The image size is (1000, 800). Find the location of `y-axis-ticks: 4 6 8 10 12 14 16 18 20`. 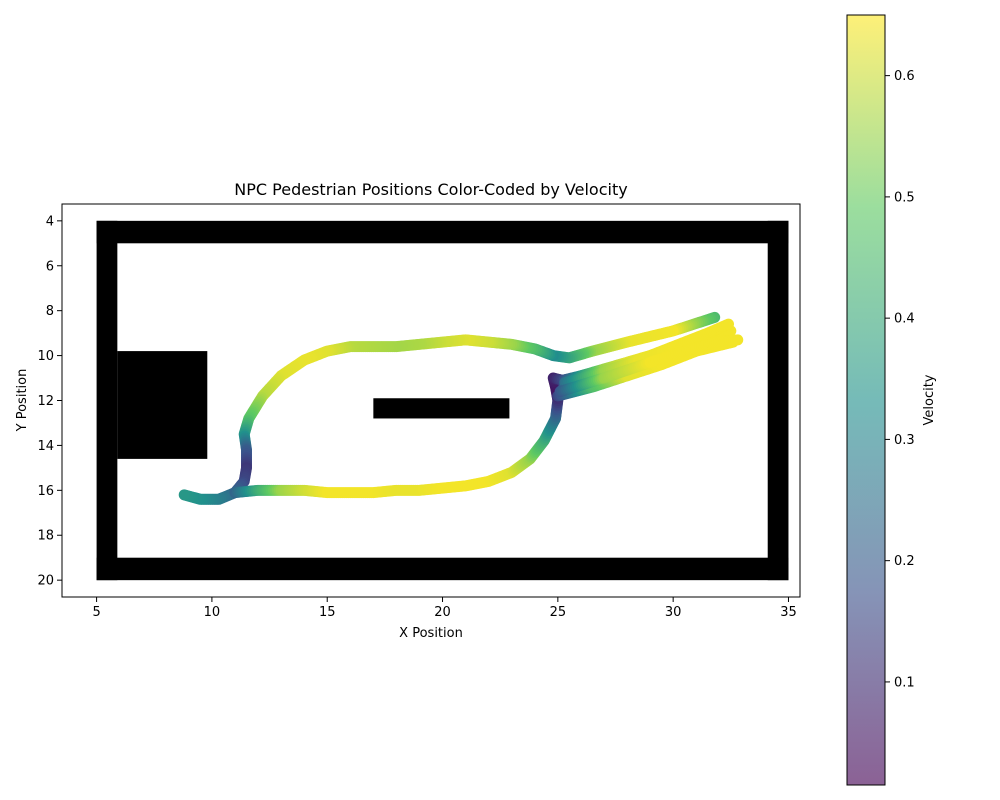

y-axis-ticks: 4 6 8 10 12 14 16 18 20 is located at coordinates (49, 401).